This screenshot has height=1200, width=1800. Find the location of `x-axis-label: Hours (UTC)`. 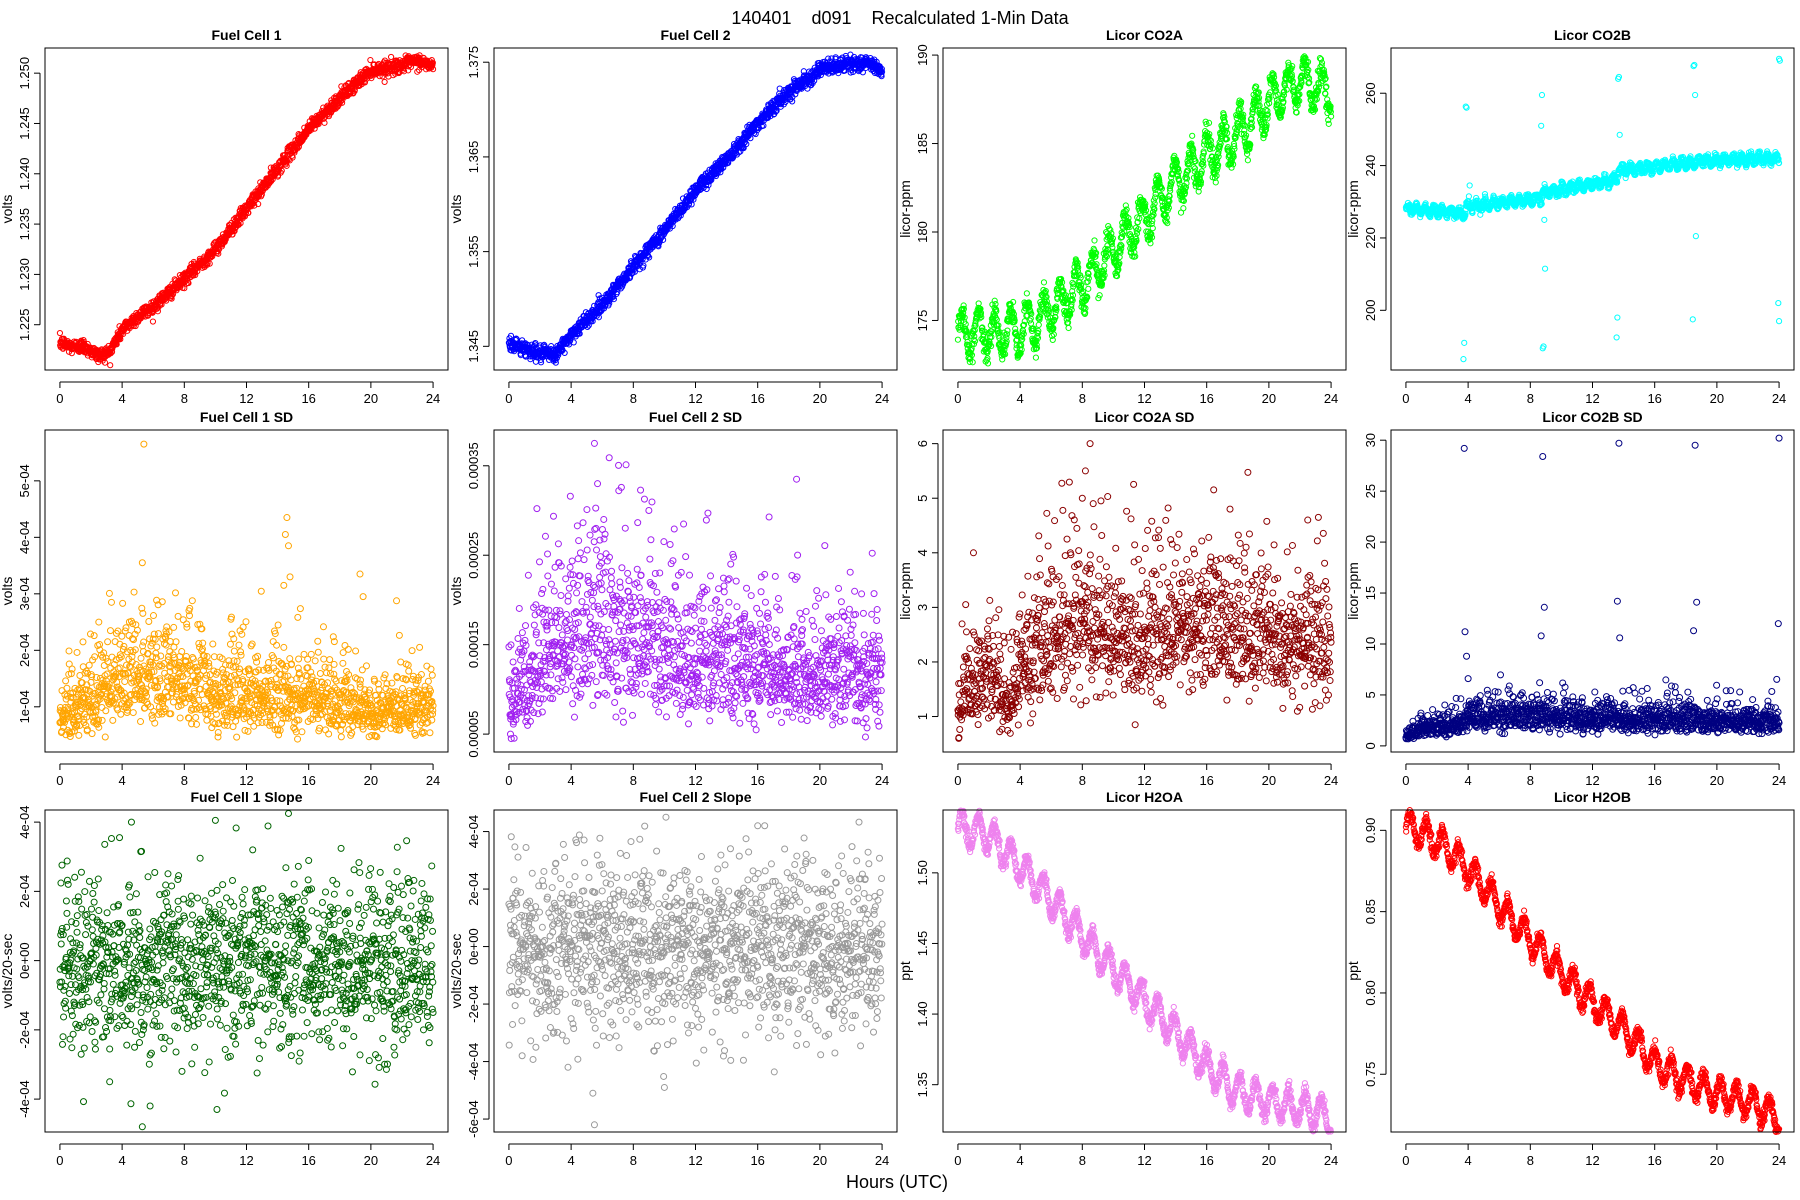

x-axis-label: Hours (UTC) is located at coordinates (897, 1182).